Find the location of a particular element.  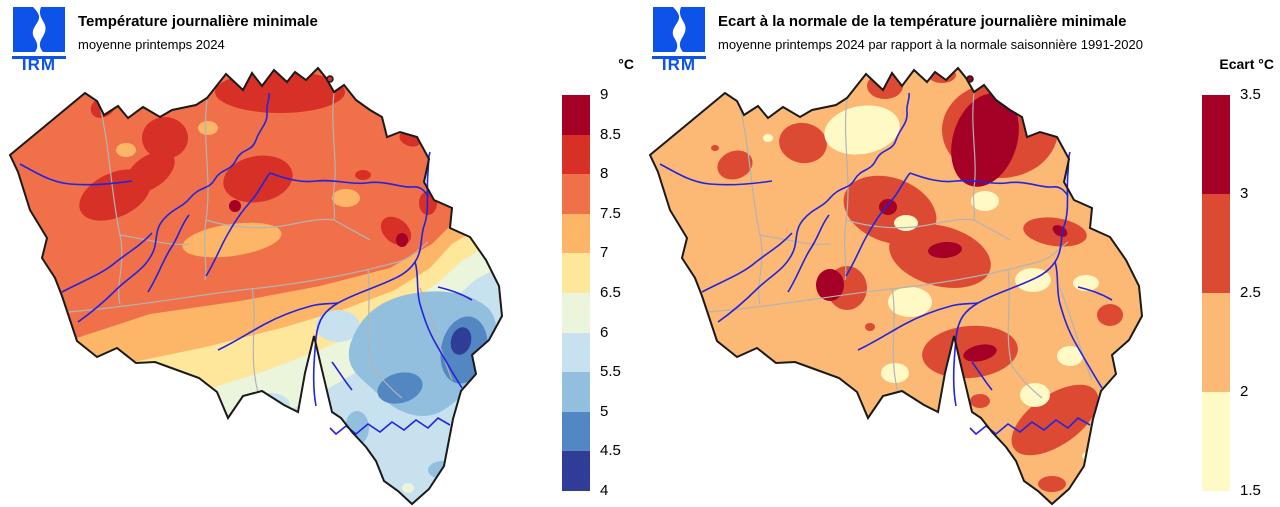

legend-tick-label: 4 is located at coordinates (604, 490).